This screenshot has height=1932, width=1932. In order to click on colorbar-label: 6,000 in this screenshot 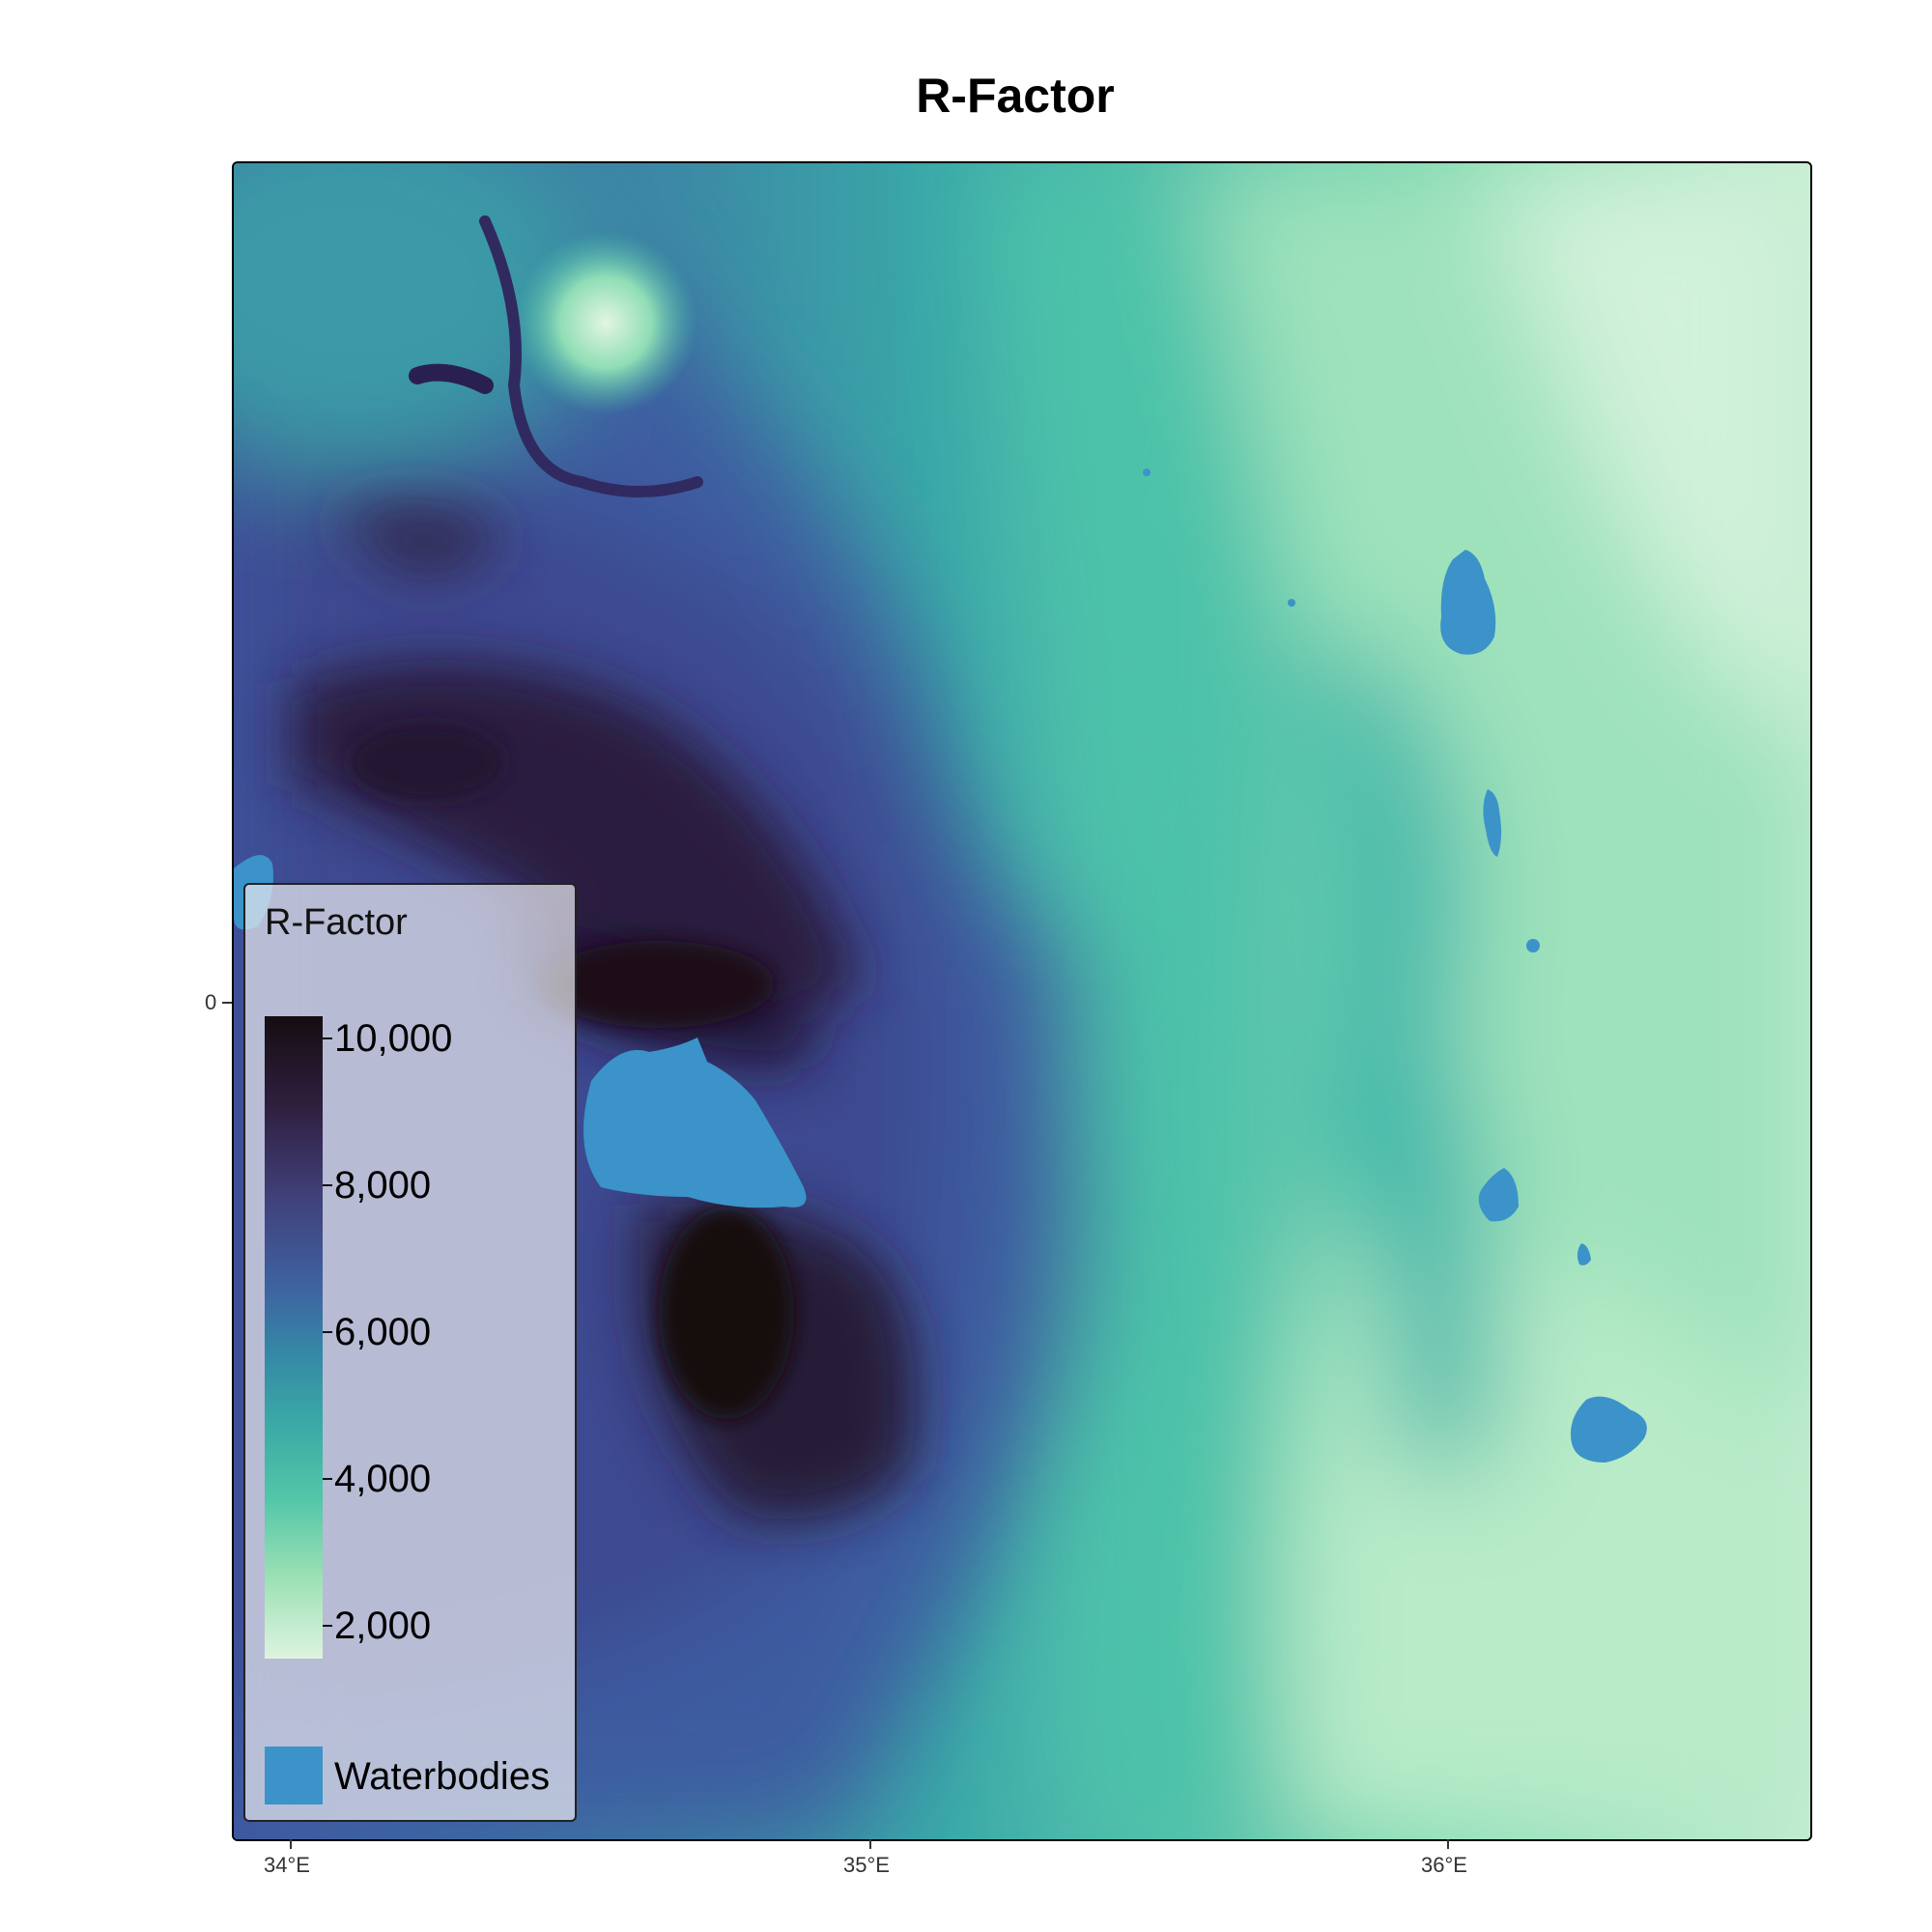, I will do `click(383, 1332)`.